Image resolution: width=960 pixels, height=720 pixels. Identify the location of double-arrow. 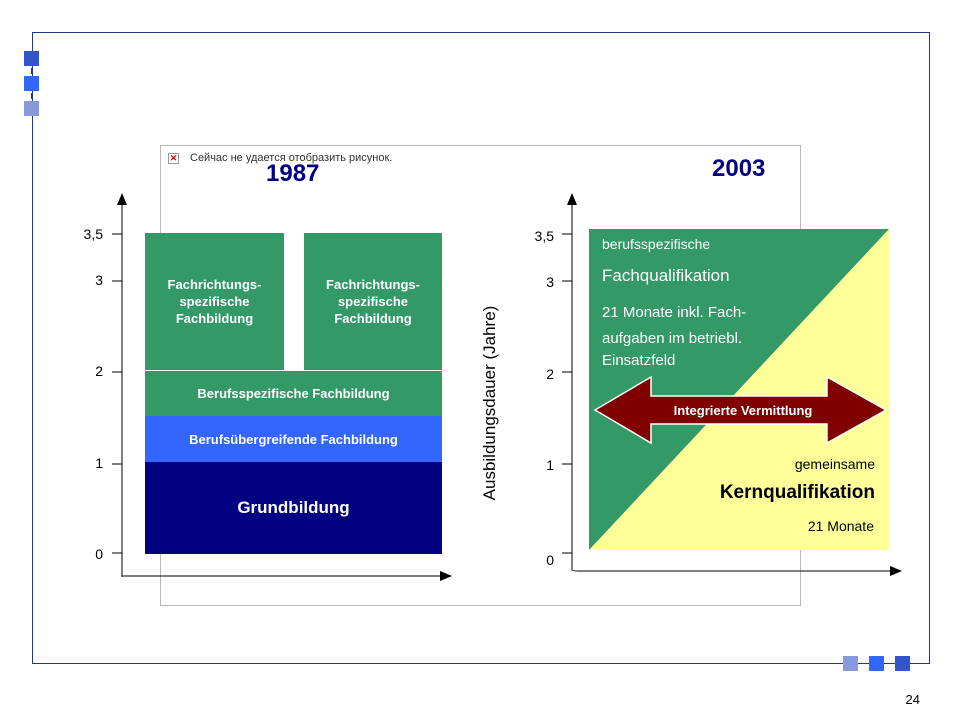
(740, 410).